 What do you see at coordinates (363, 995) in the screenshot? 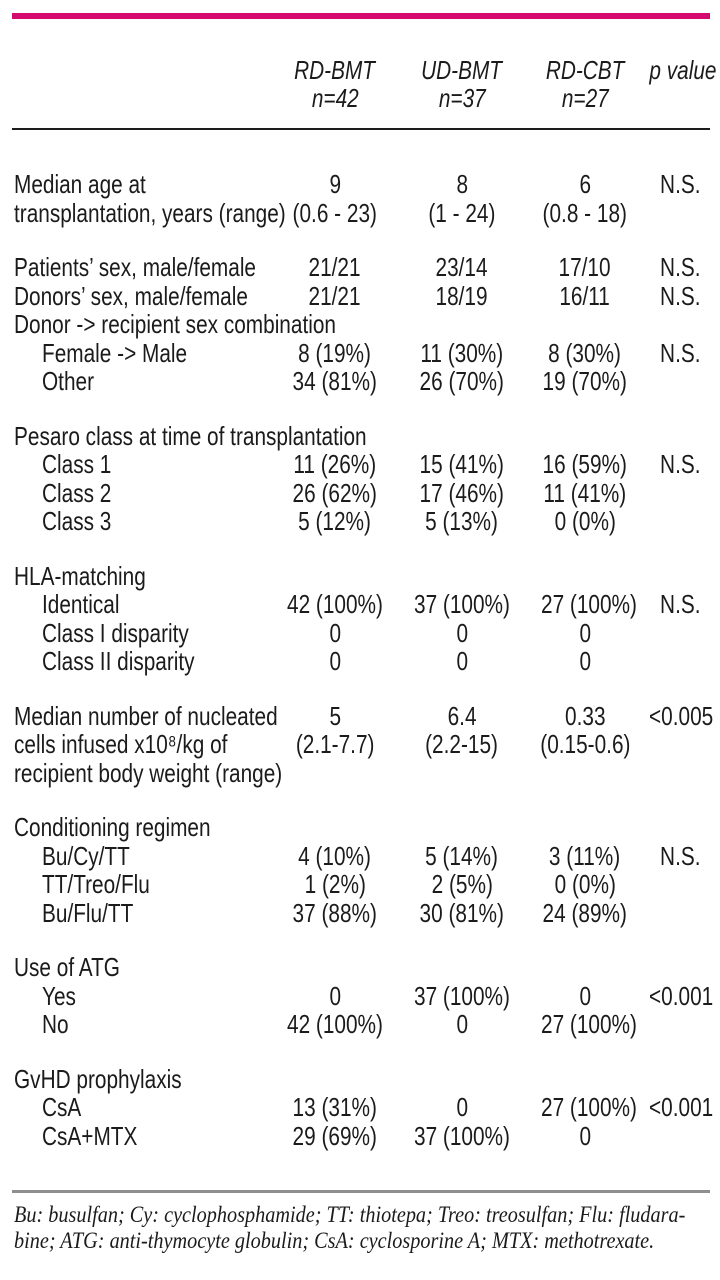
I see `table-row: Yes 0 37 (100%) 0 <0.001` at bounding box center [363, 995].